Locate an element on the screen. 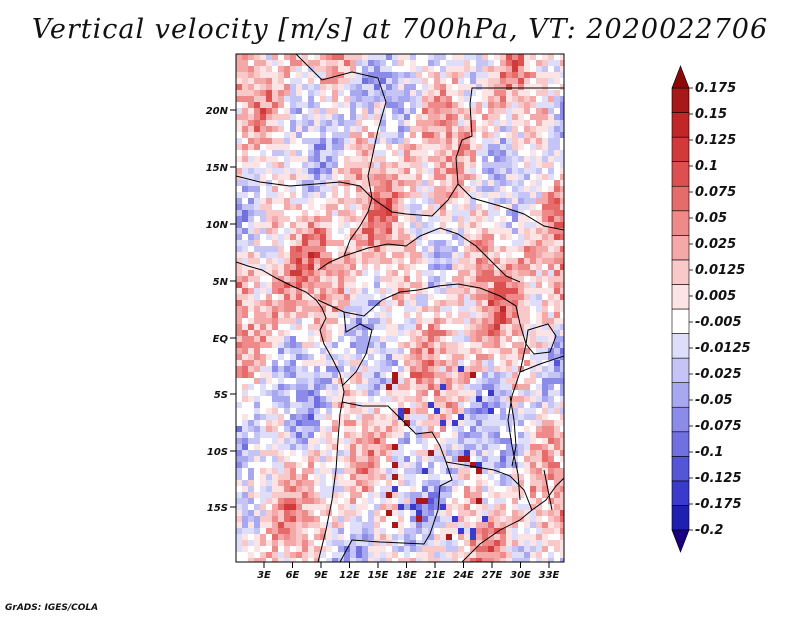  colorbar-bin is located at coordinates (680, 444).